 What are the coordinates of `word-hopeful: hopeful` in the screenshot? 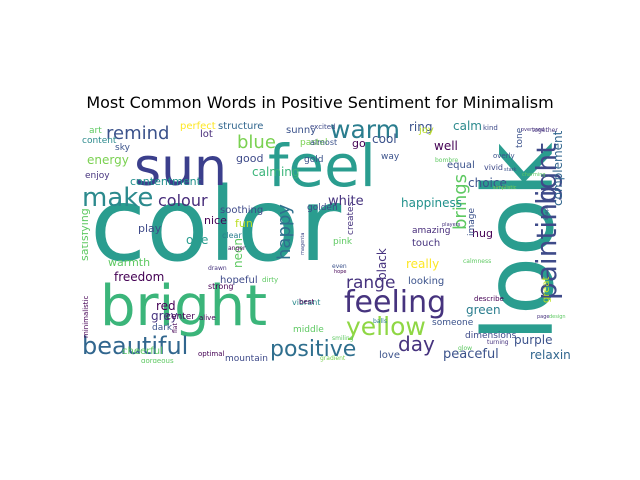 It's located at (239, 280).